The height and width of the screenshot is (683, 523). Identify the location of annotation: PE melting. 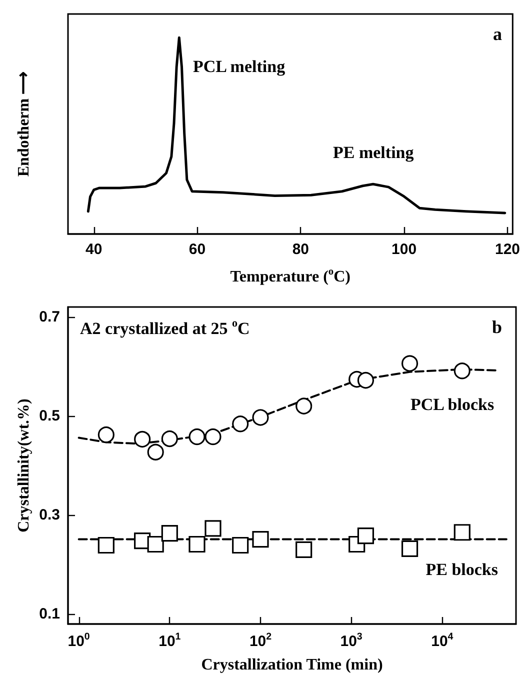
(373, 152).